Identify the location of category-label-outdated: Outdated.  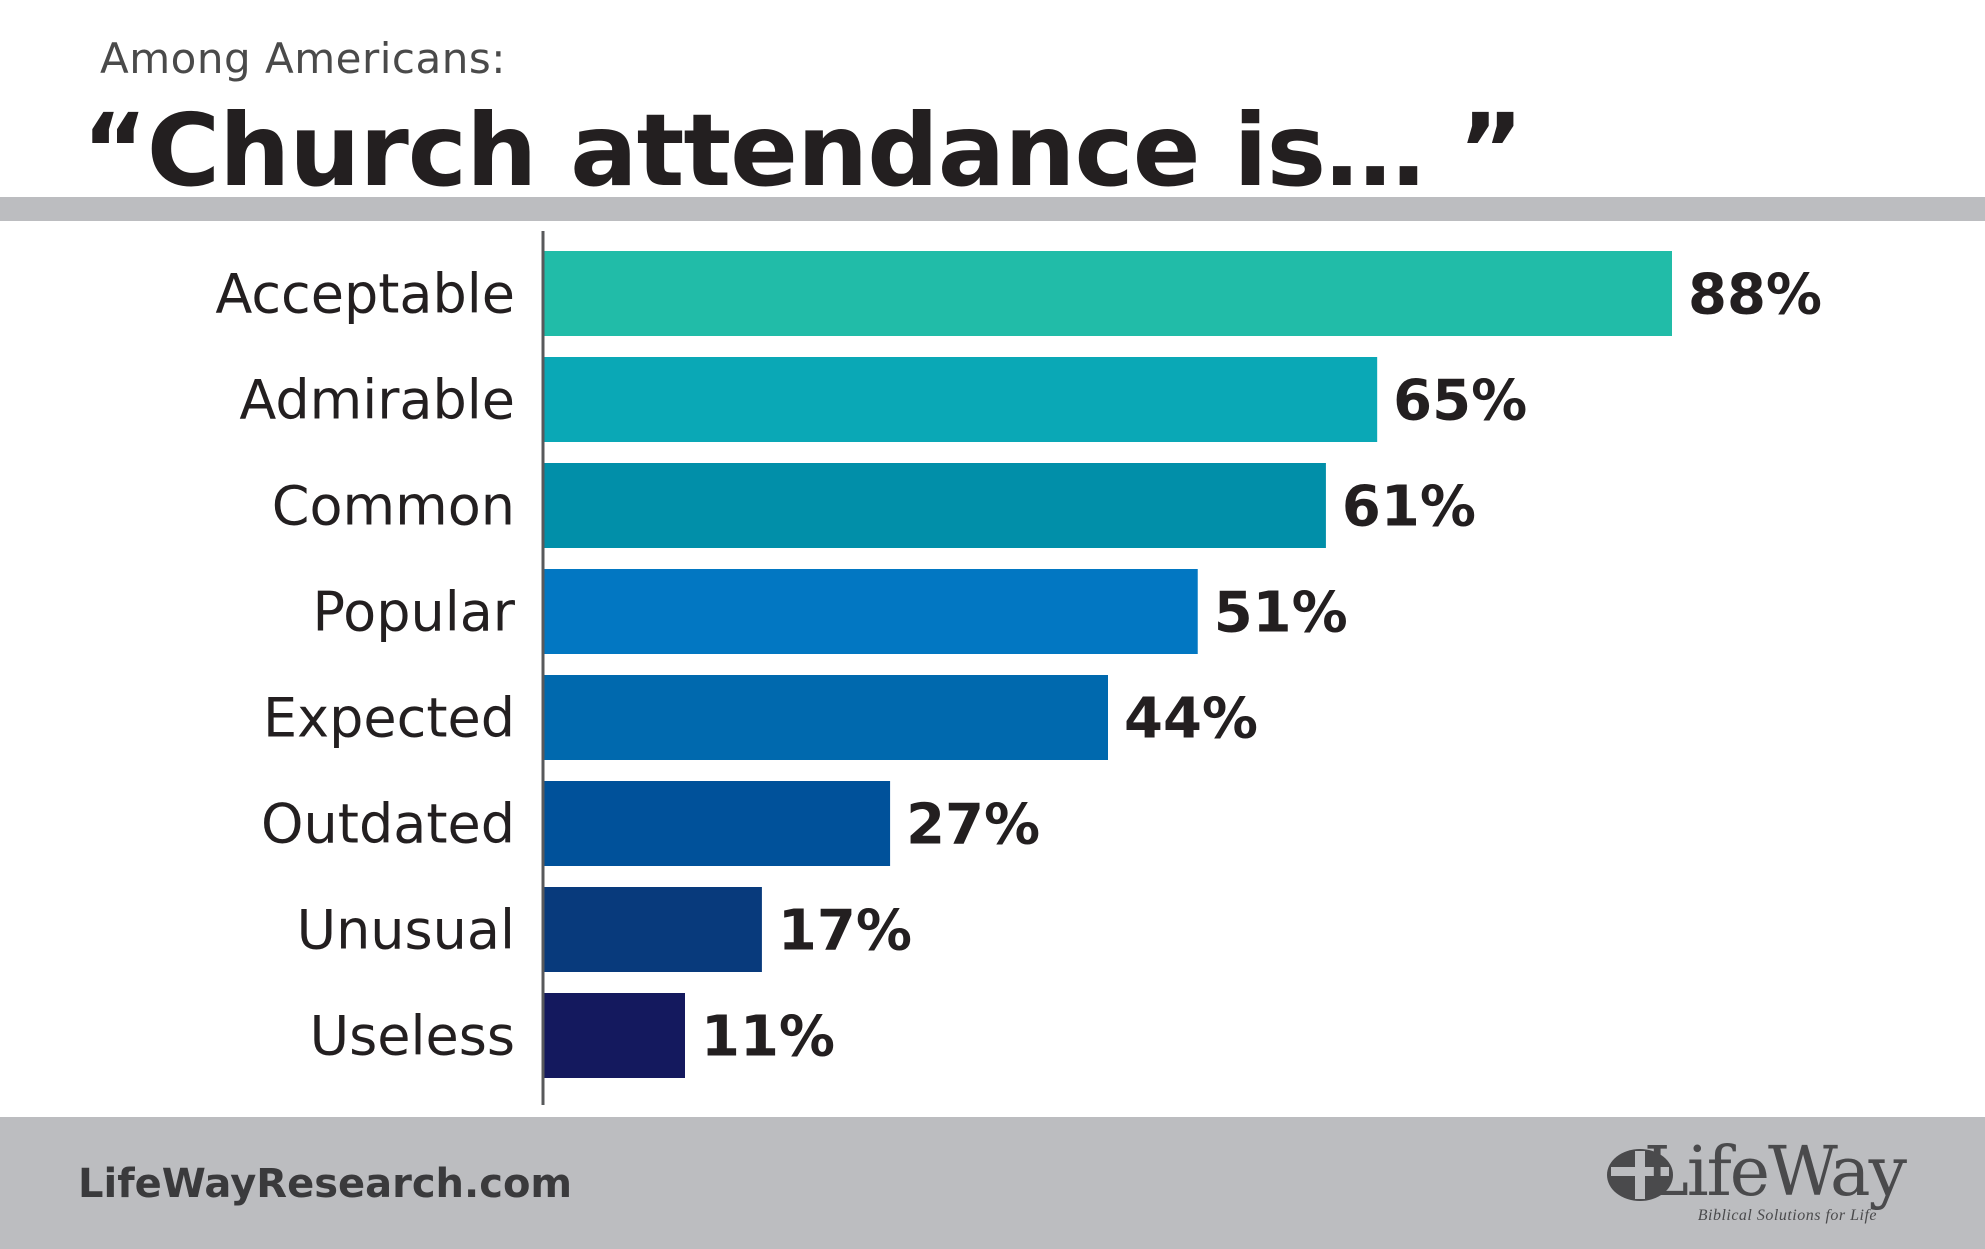
(388, 824).